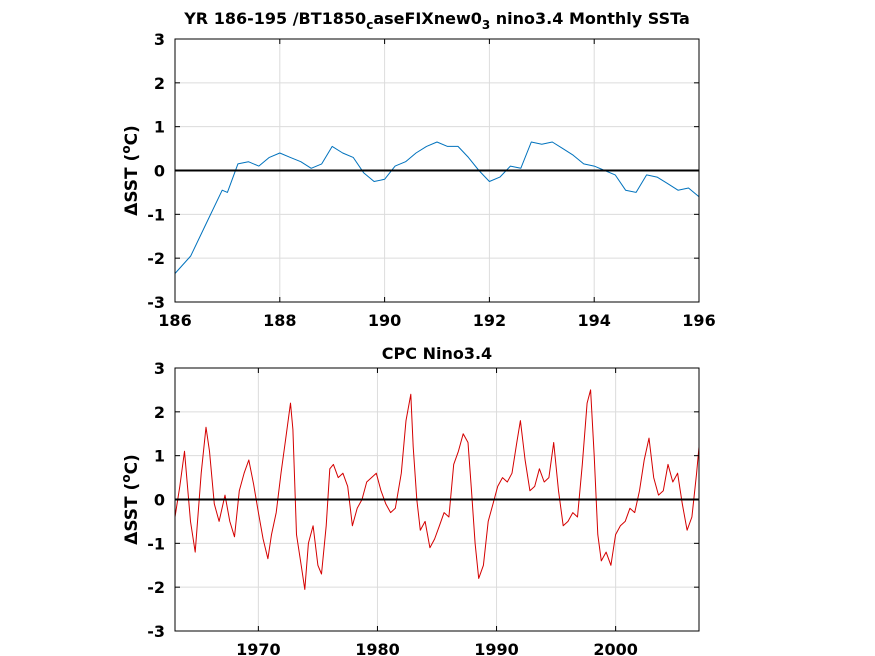 The width and height of the screenshot is (875, 656). What do you see at coordinates (174, 320) in the screenshot?
I see `x-tick-label: 186` at bounding box center [174, 320].